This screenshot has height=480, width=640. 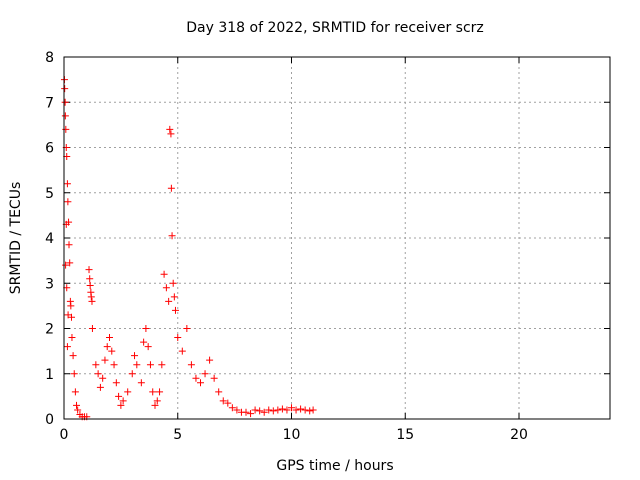 I want to click on y-tick-label: 6, so click(x=49, y=149).